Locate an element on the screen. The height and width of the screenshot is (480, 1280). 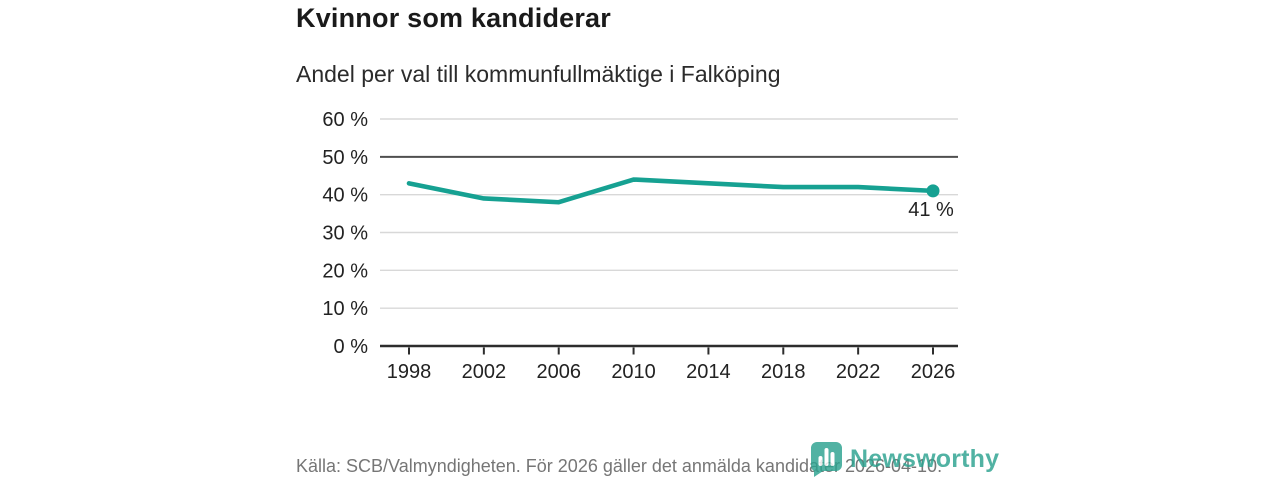
chart-title: Kvinnor som kandiderar is located at coordinates (453, 18).